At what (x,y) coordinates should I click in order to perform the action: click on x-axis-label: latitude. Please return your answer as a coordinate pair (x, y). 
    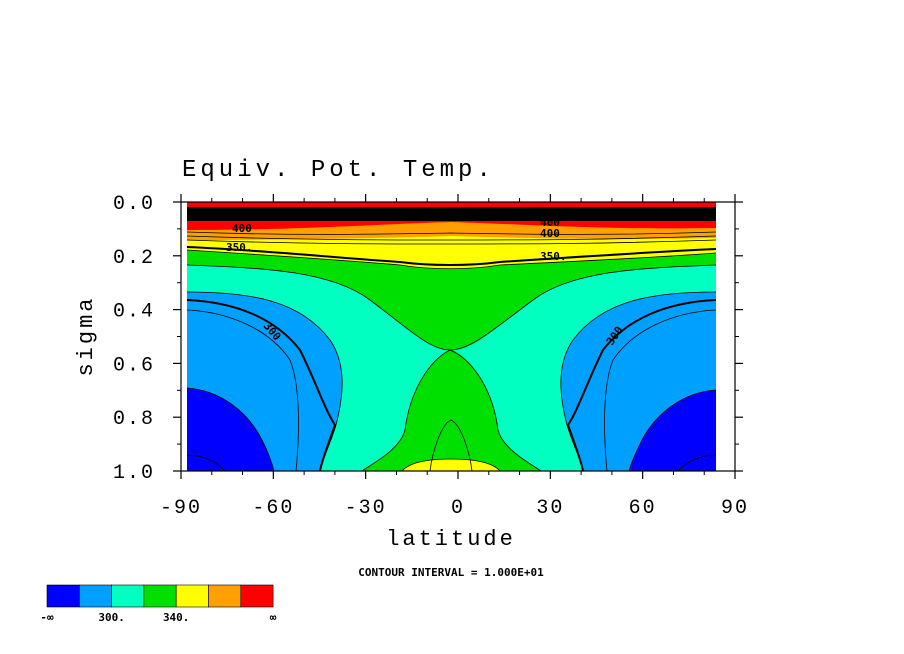
    Looking at the image, I should click on (451, 539).